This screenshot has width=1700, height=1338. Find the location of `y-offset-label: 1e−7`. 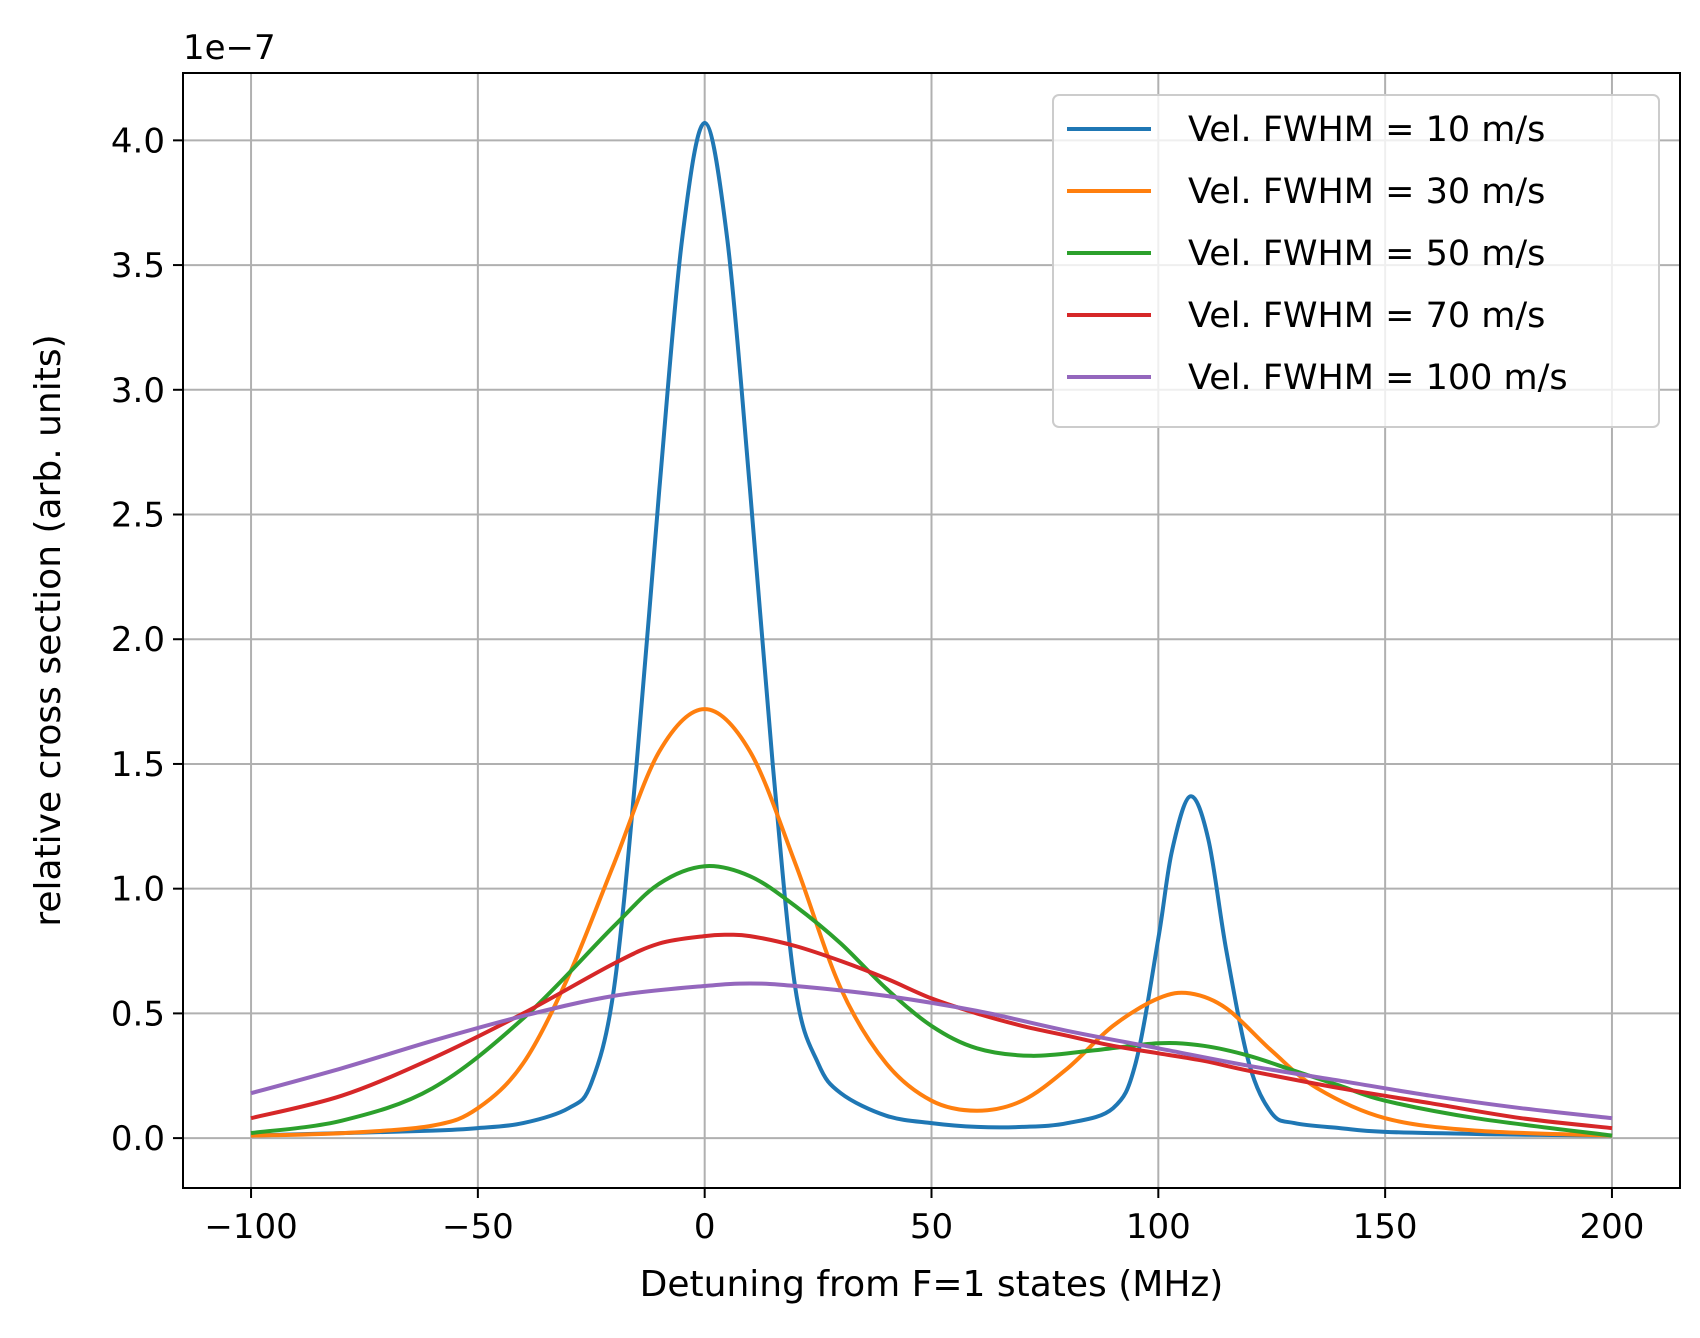

y-offset-label: 1e−7 is located at coordinates (229, 48).